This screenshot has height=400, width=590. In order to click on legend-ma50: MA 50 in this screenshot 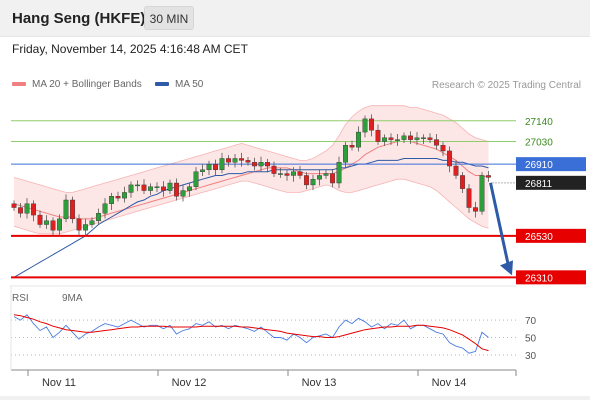, I will do `click(179, 84)`.